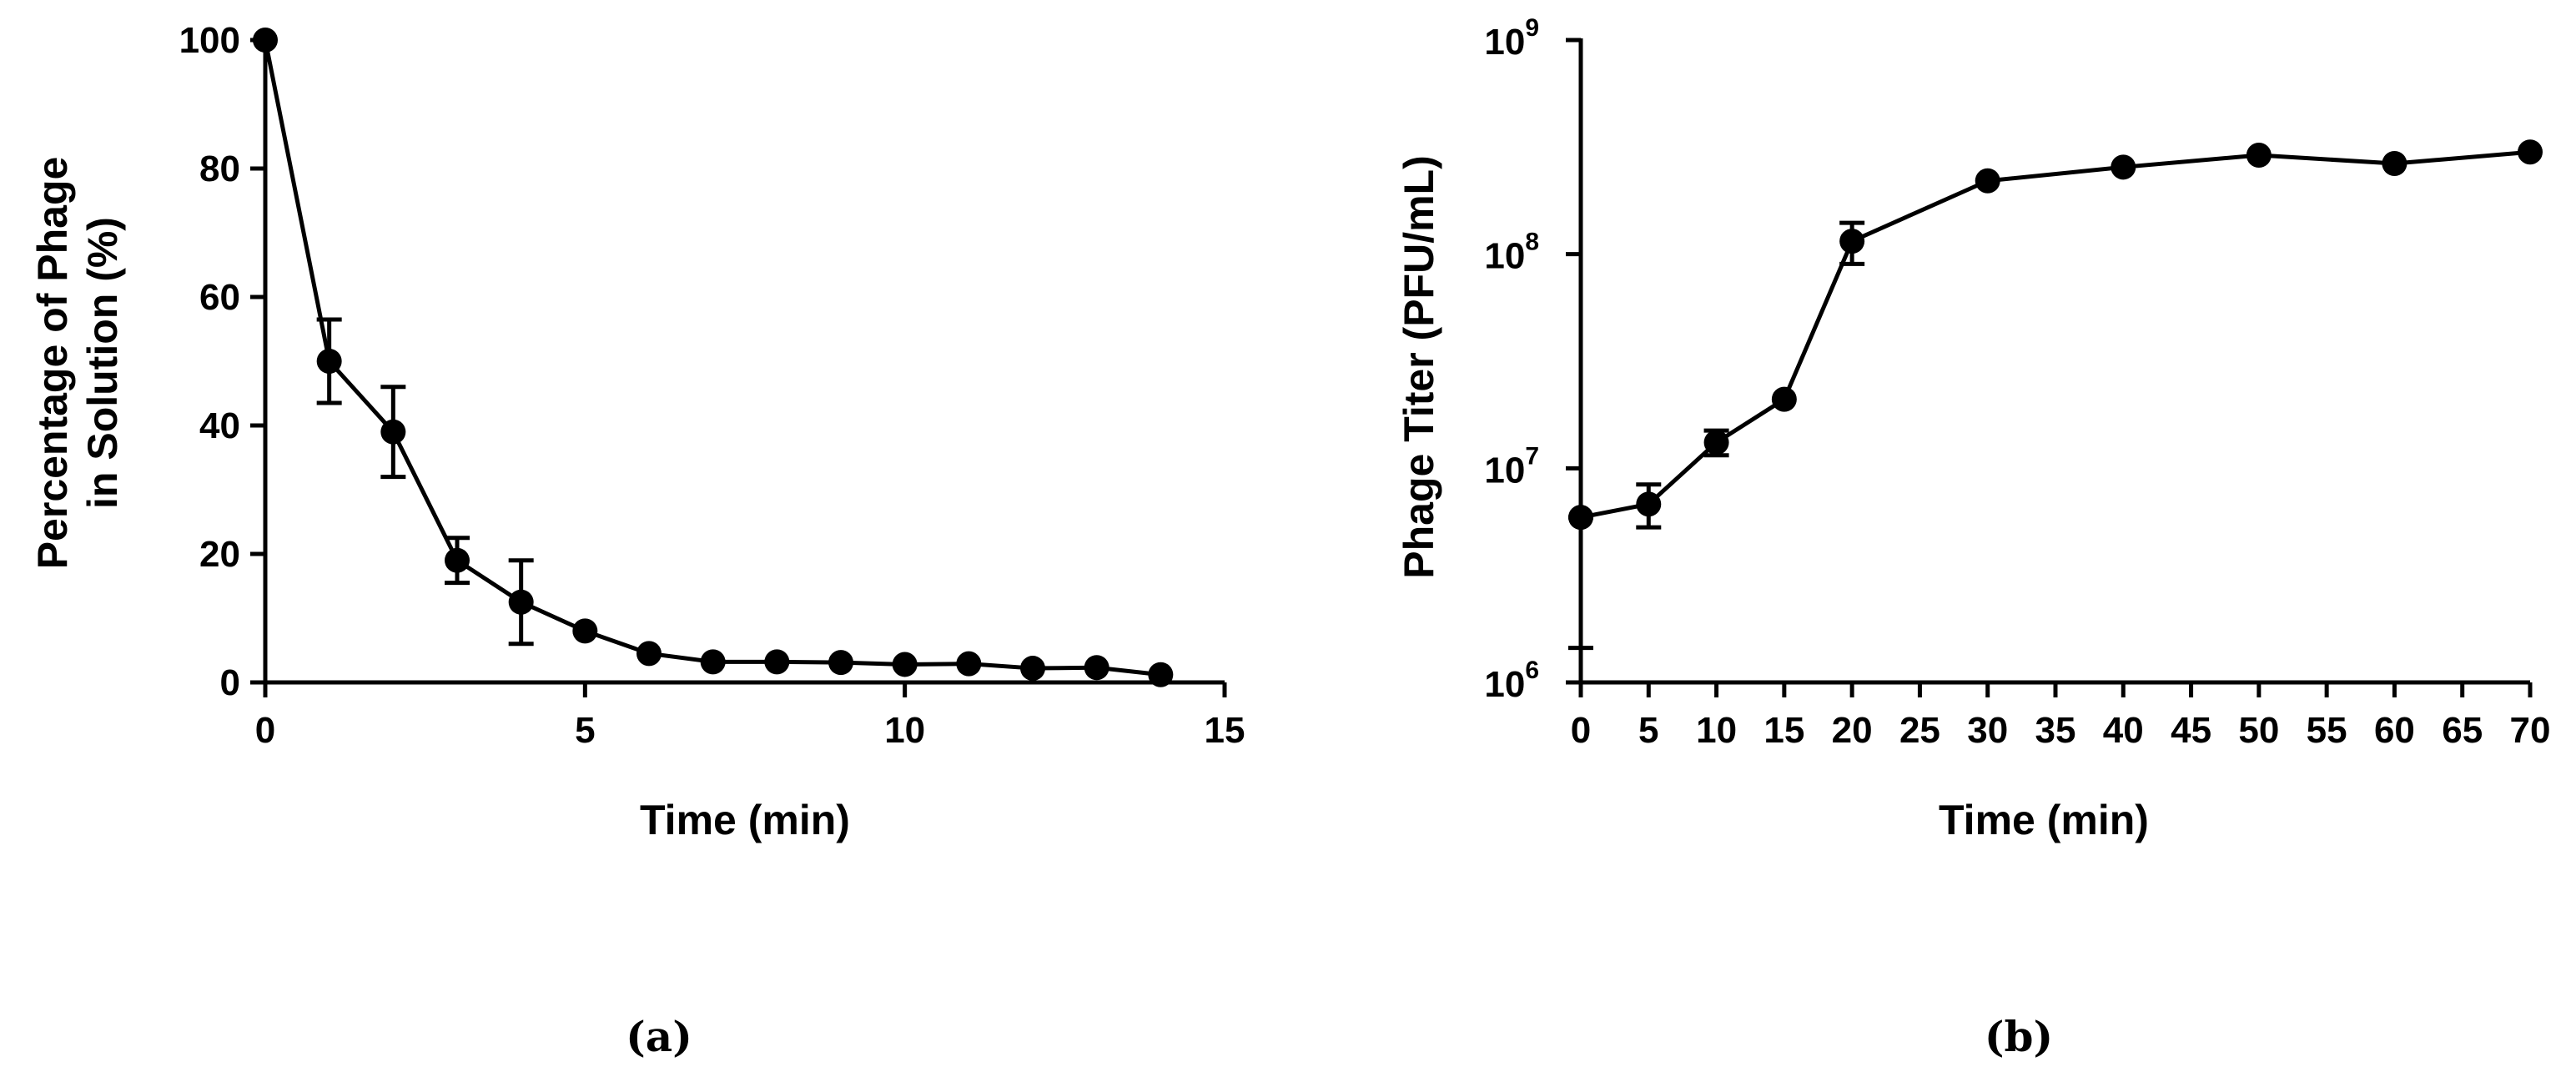 The height and width of the screenshot is (1077, 2576). I want to click on chart-b-x-tick-label: 25, so click(1919, 730).